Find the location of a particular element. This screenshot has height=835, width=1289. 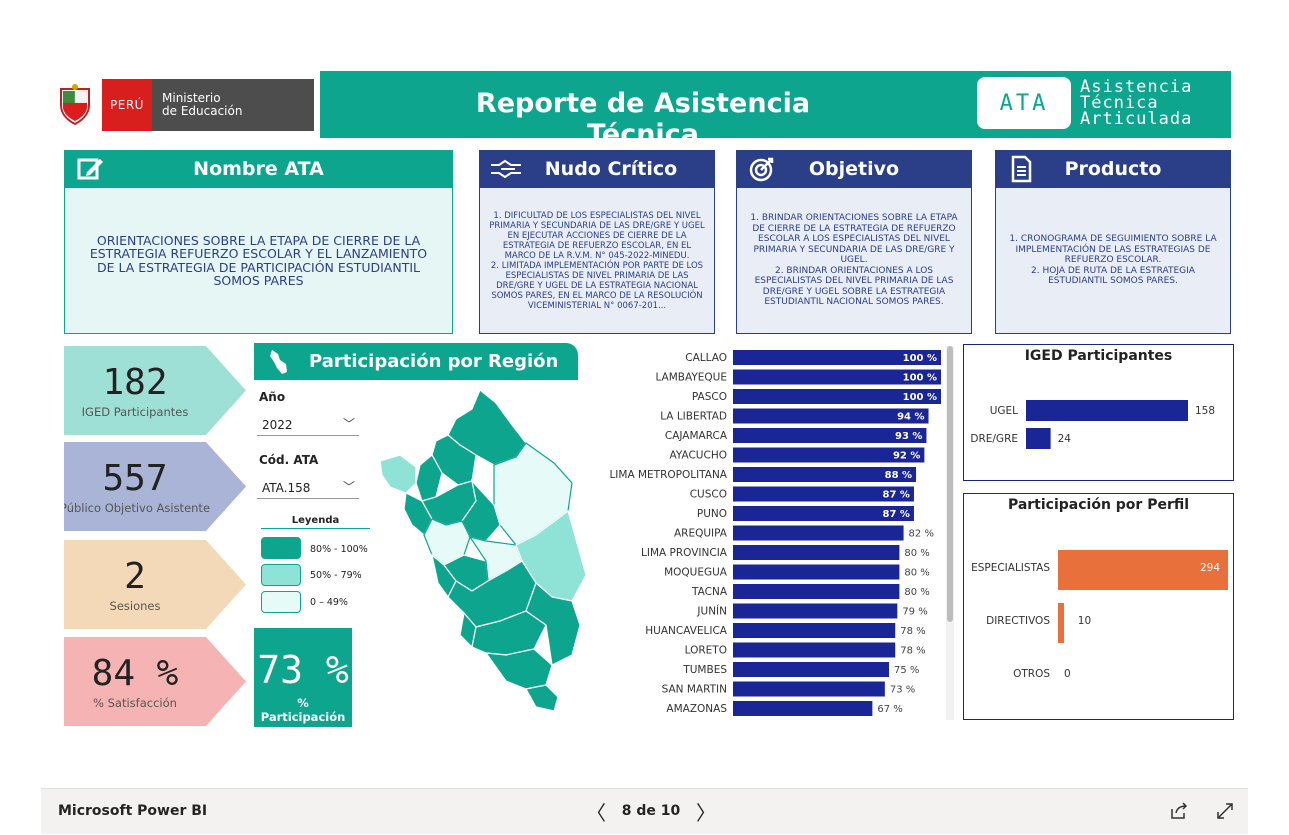

perfil-value-label: 0 is located at coordinates (1067, 674).